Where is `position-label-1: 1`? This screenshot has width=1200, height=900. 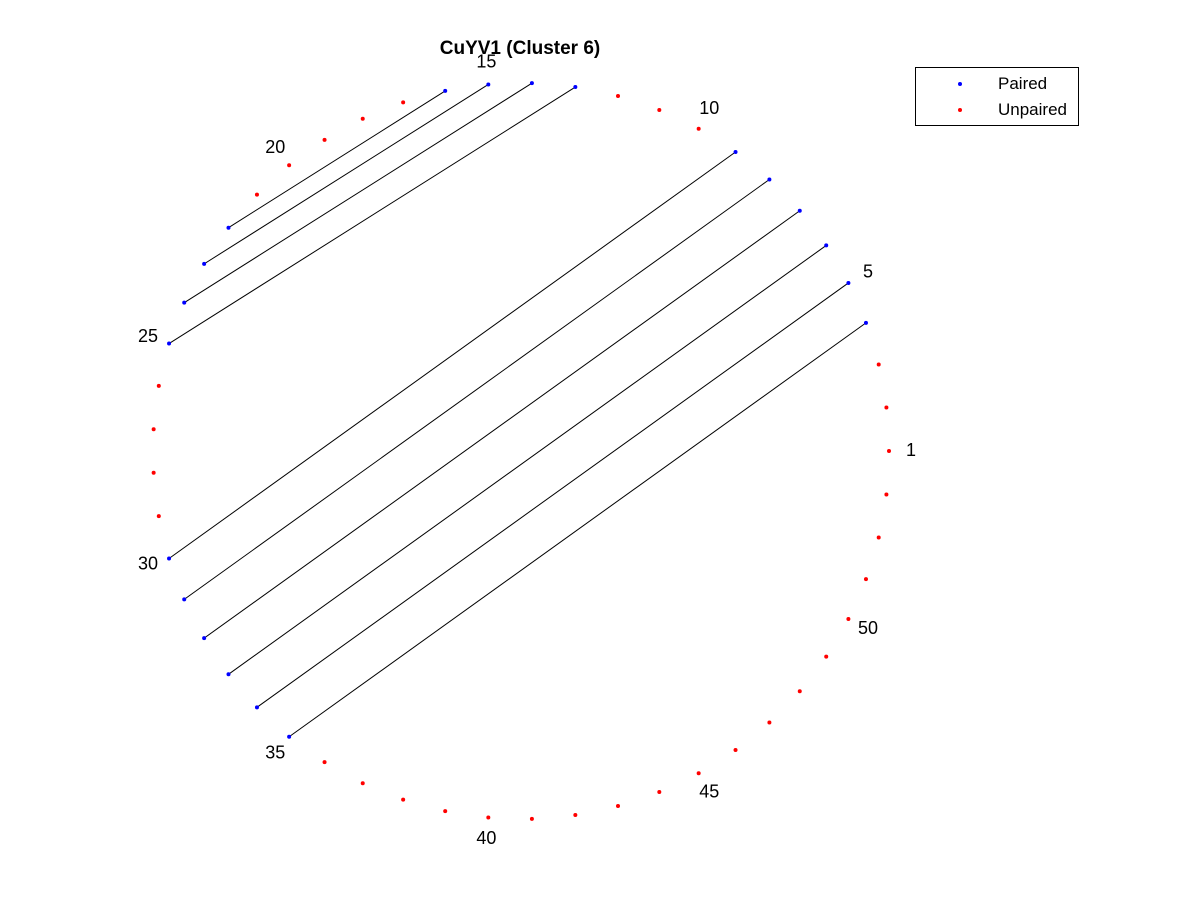 position-label-1: 1 is located at coordinates (911, 450).